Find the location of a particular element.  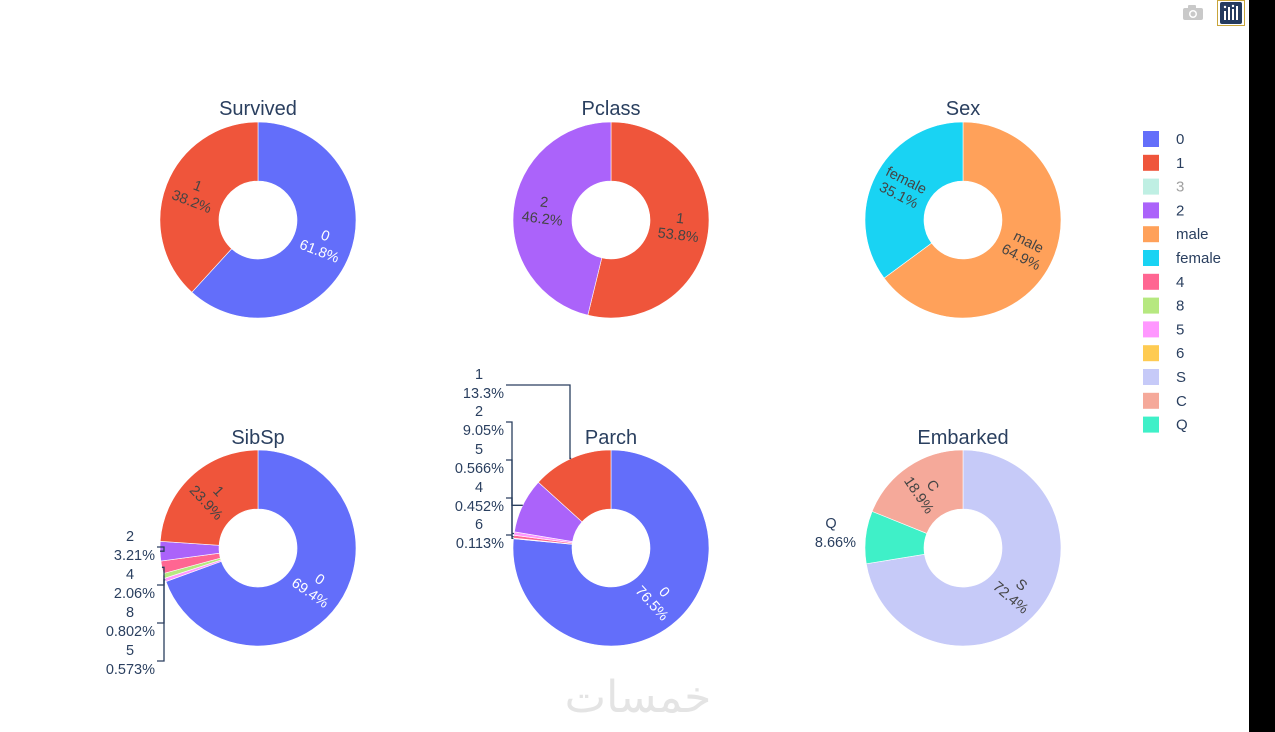

subplot-title: Pclass is located at coordinates (611, 109).